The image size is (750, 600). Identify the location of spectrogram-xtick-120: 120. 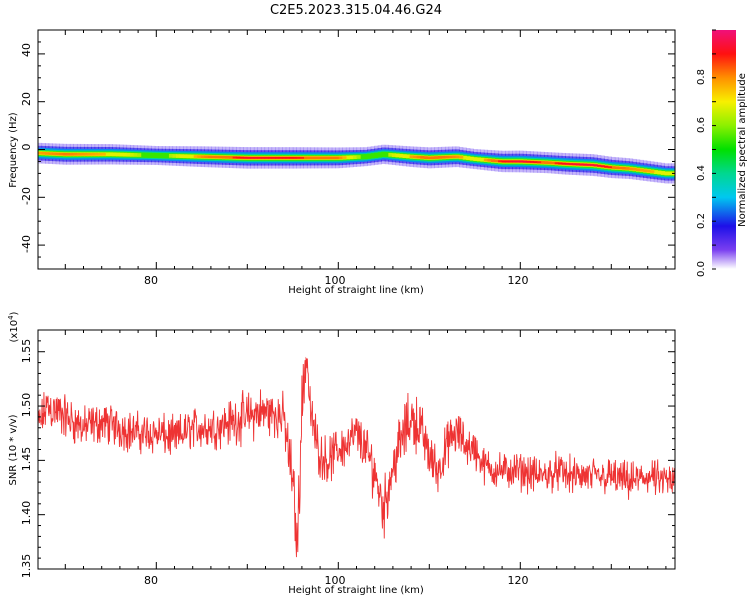
(518, 280).